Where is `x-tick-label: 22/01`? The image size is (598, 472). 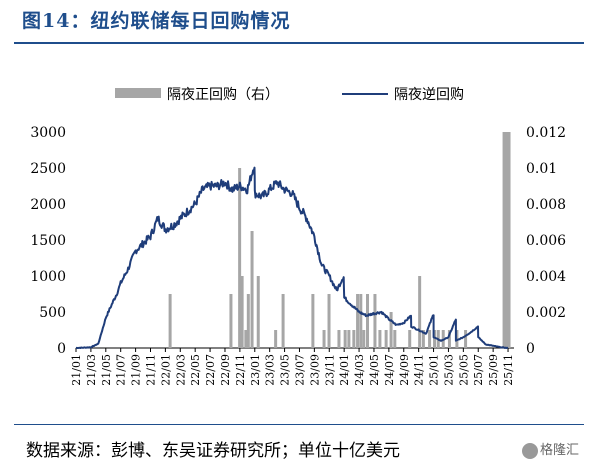
x-tick-label: 22/01 is located at coordinates (165, 370).